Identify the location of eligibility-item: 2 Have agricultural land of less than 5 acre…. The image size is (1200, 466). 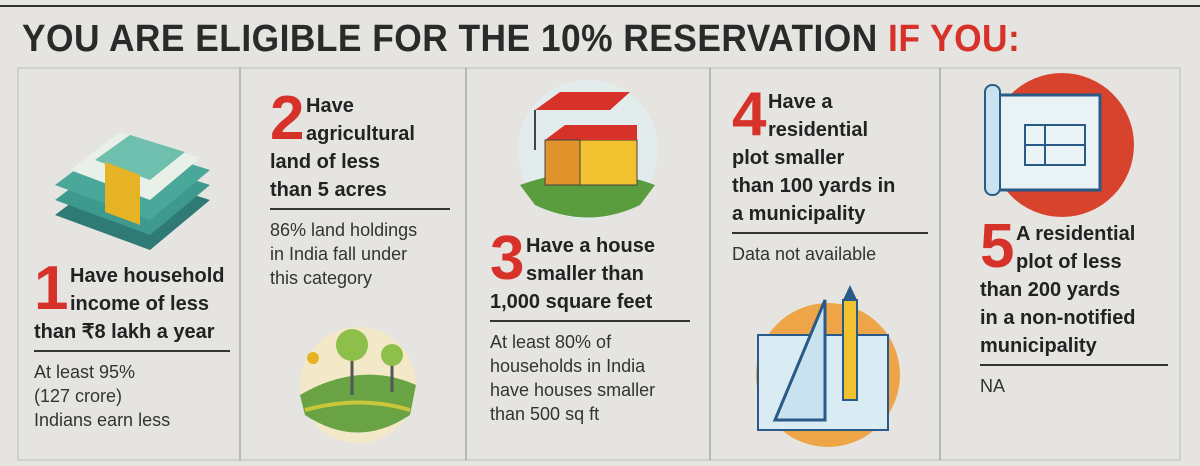
(360, 189).